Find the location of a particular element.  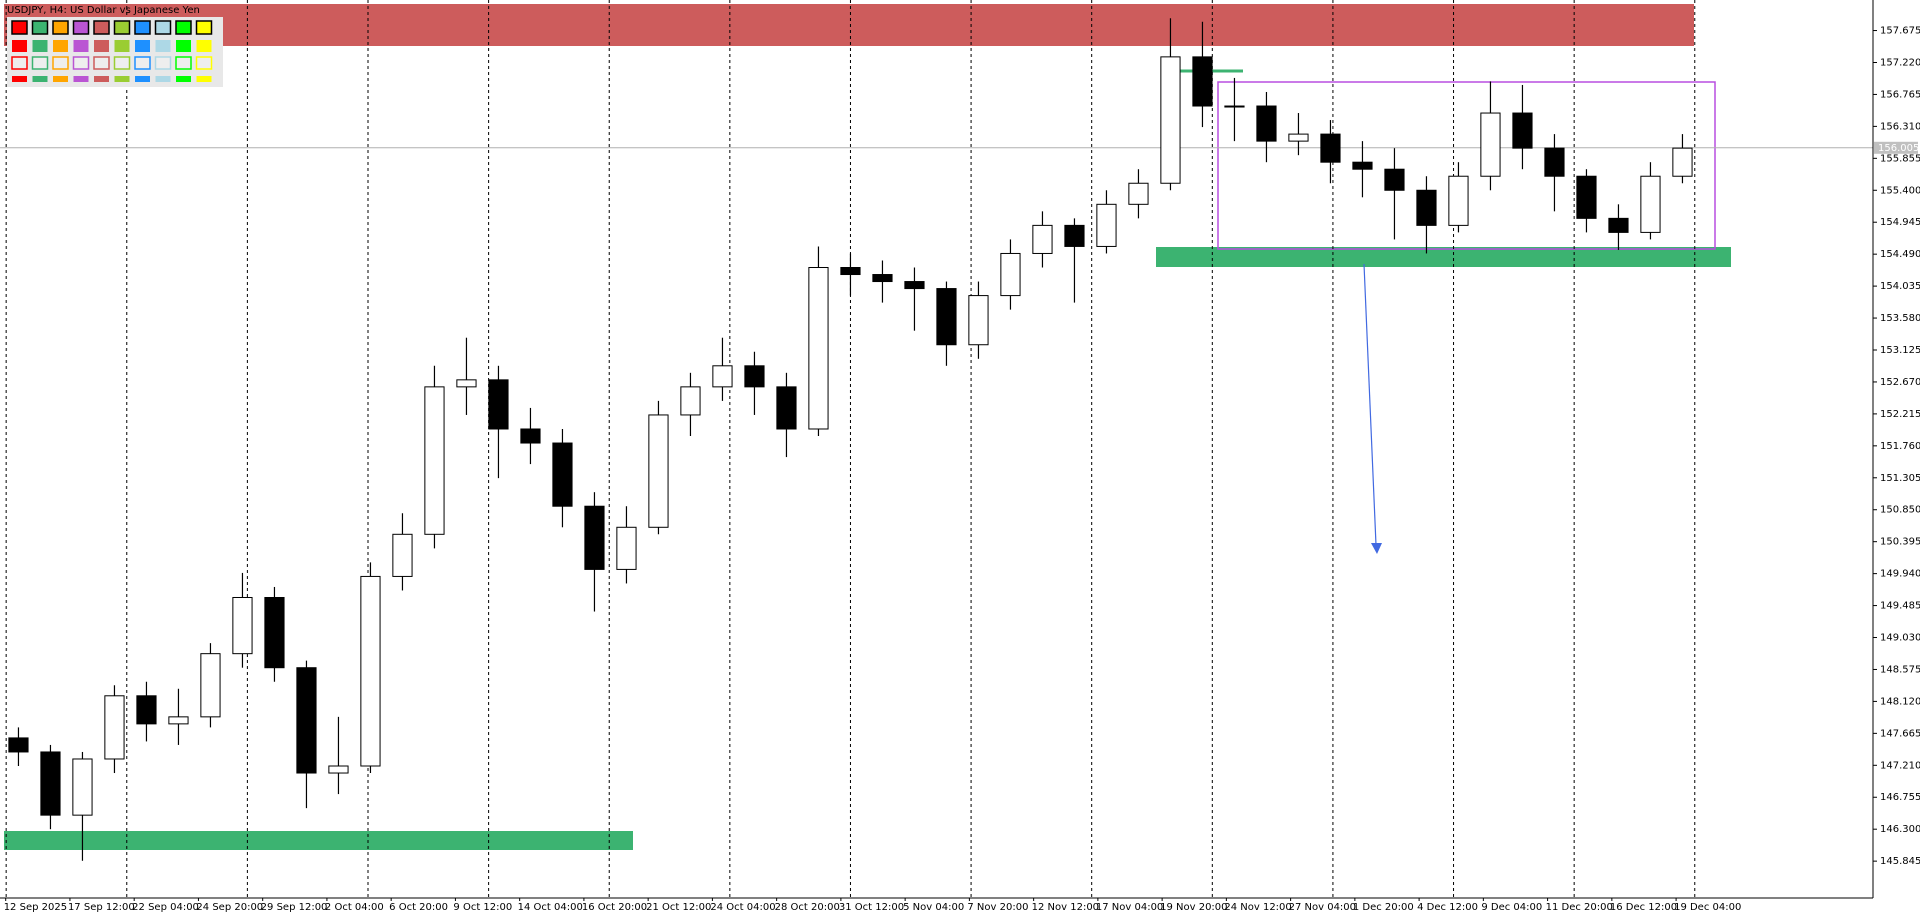

y-tick-label: 149.940 is located at coordinates (1900, 574).